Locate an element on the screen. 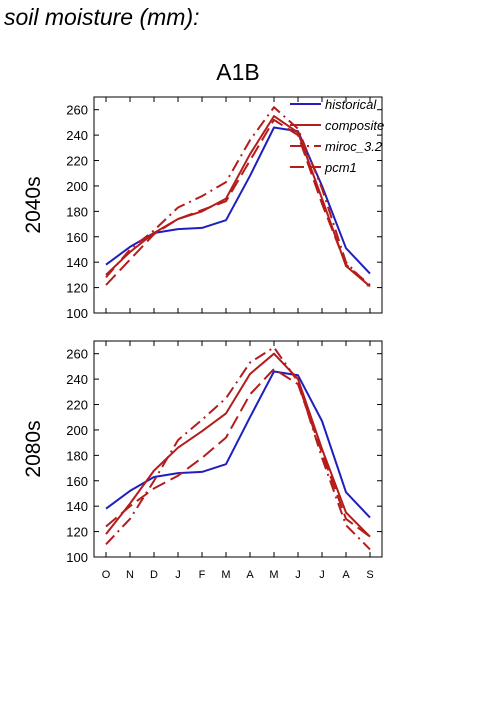 This screenshot has height=709, width=501. chart-title: A1B is located at coordinates (237, 72).